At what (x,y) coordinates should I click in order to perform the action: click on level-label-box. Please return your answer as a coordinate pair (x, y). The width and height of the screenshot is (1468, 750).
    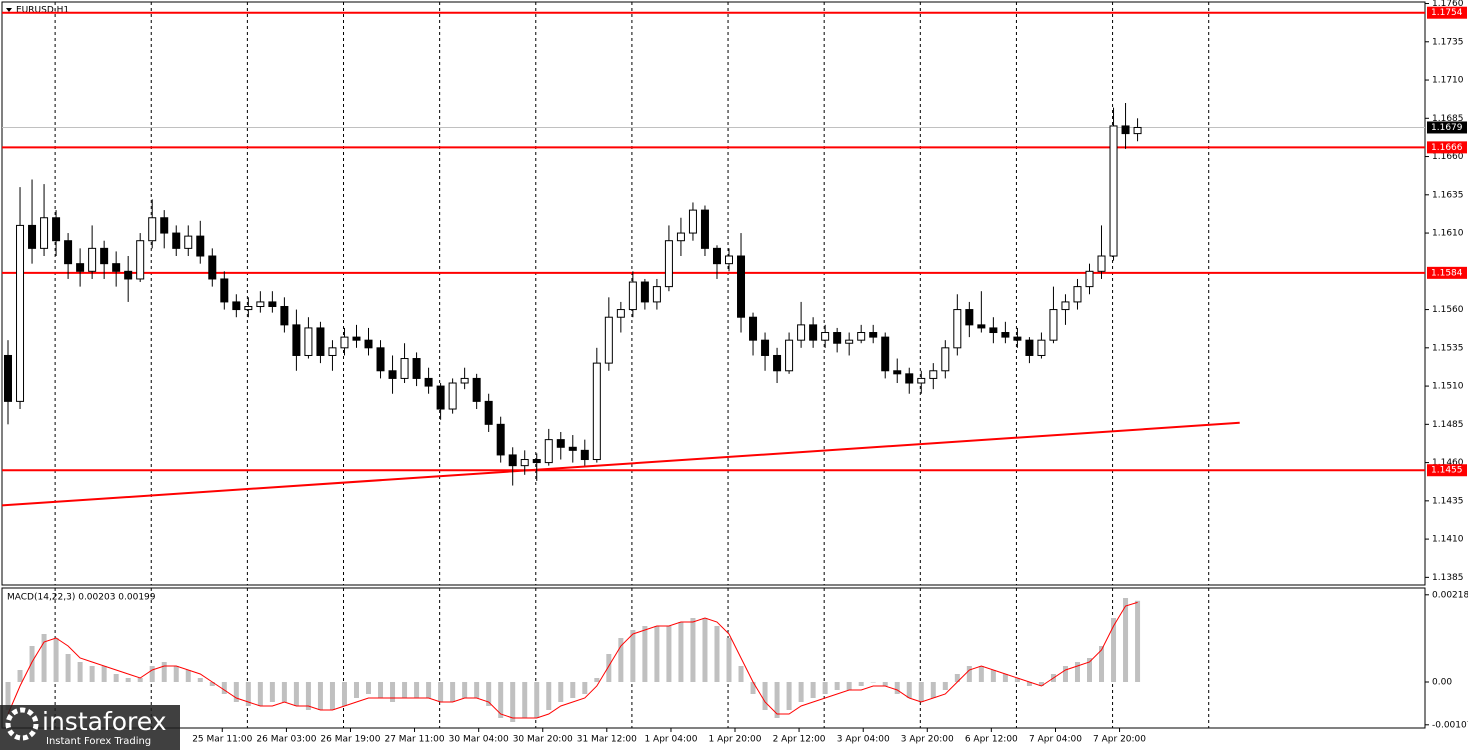
    Looking at the image, I should click on (1447, 272).